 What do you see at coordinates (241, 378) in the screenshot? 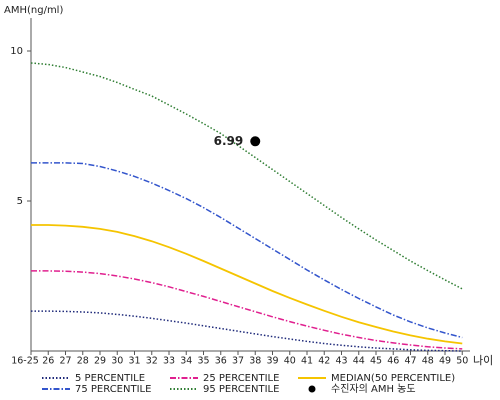
I see `legend-label: 25 PERCENTILE` at bounding box center [241, 378].